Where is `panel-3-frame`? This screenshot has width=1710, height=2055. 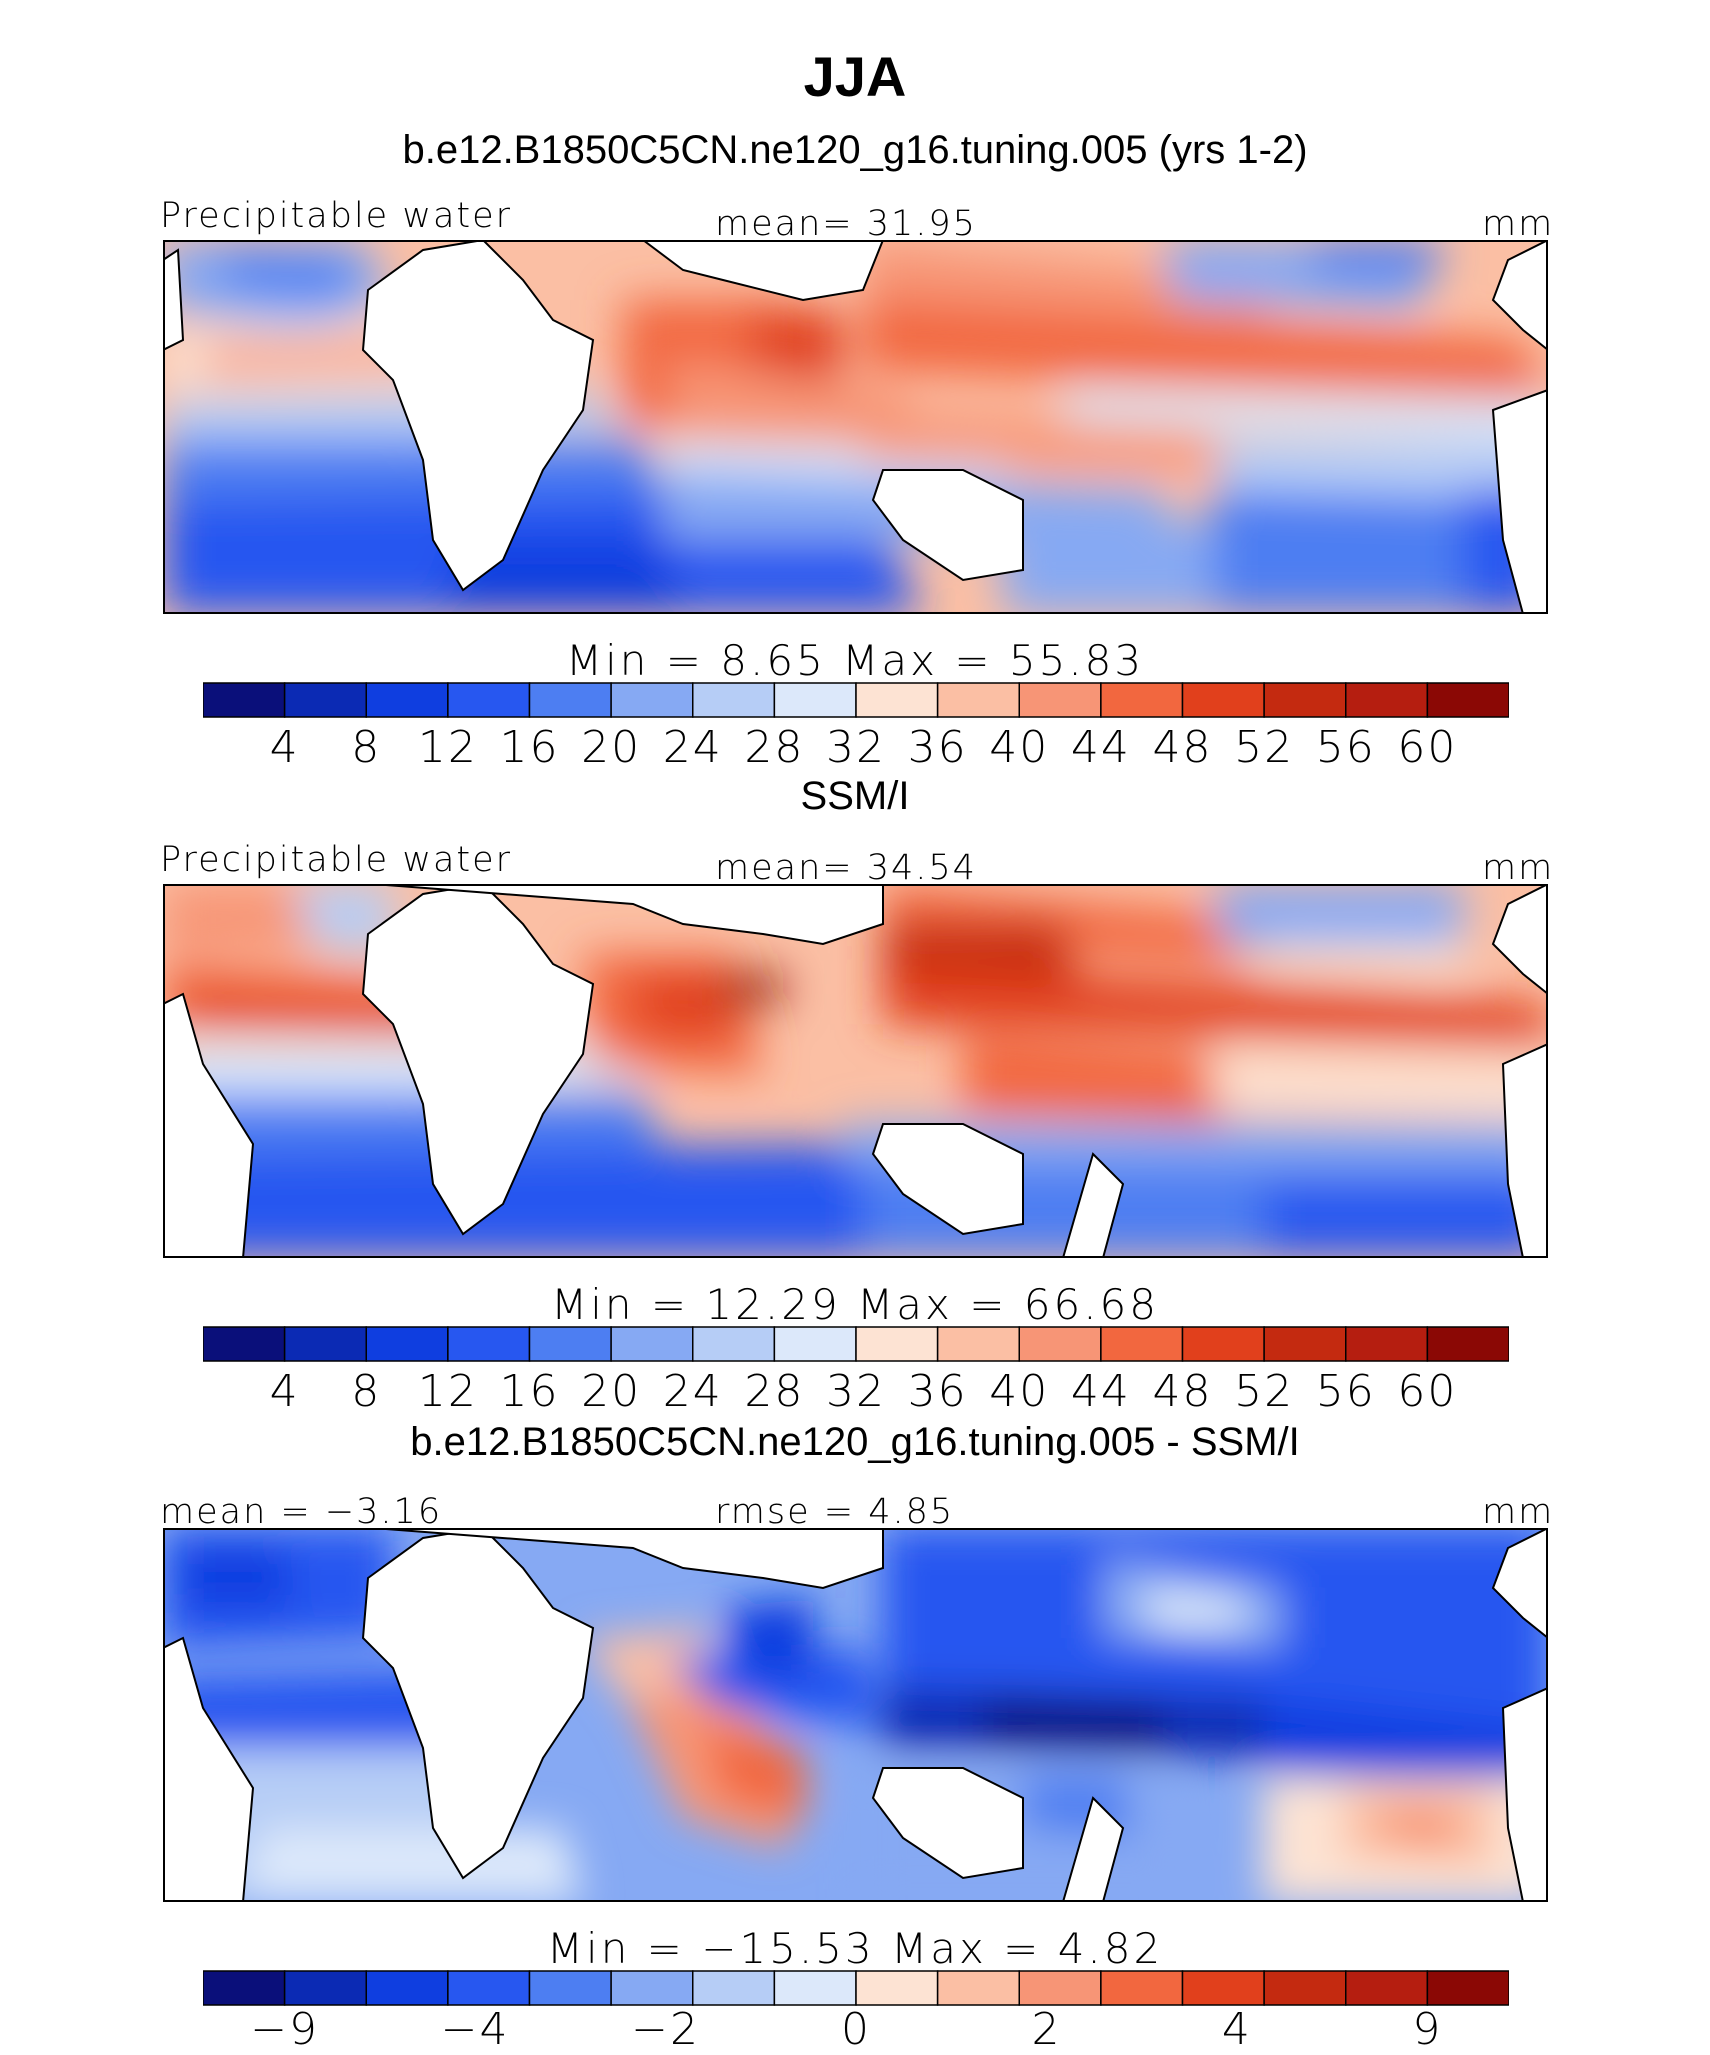
panel-3-frame is located at coordinates (855, 1715).